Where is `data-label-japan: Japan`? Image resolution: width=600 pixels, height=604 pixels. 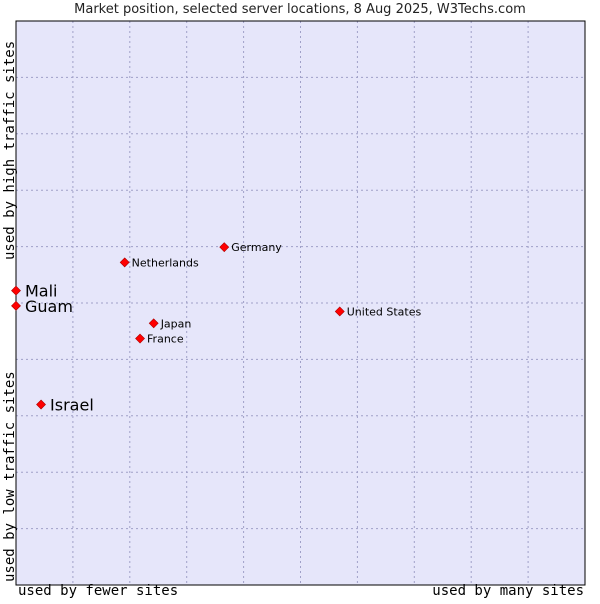
data-label-japan: Japan is located at coordinates (176, 323).